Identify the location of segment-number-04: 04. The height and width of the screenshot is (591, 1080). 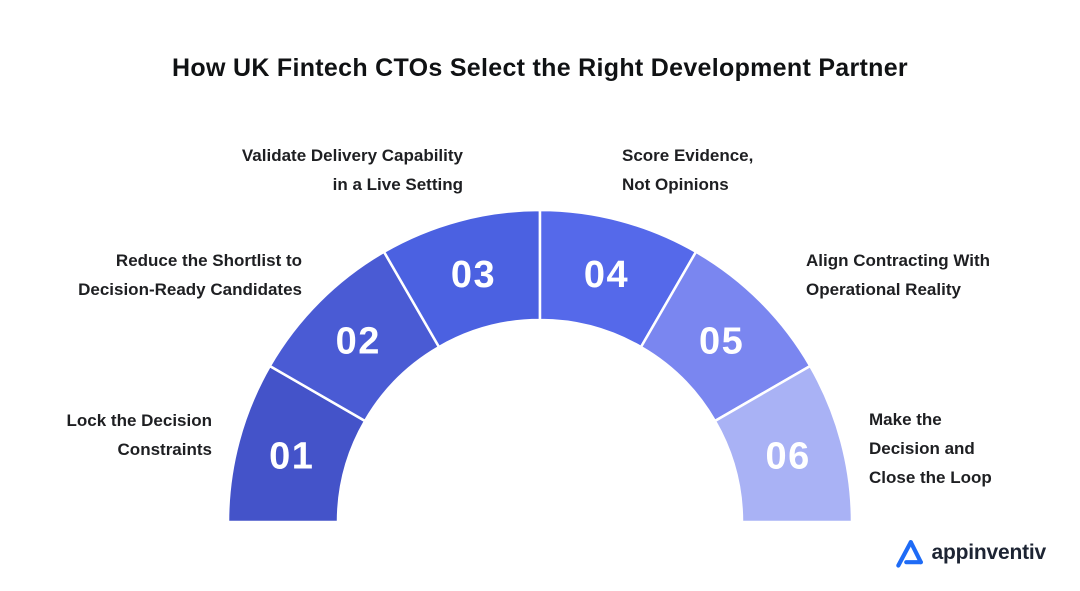
(606, 275).